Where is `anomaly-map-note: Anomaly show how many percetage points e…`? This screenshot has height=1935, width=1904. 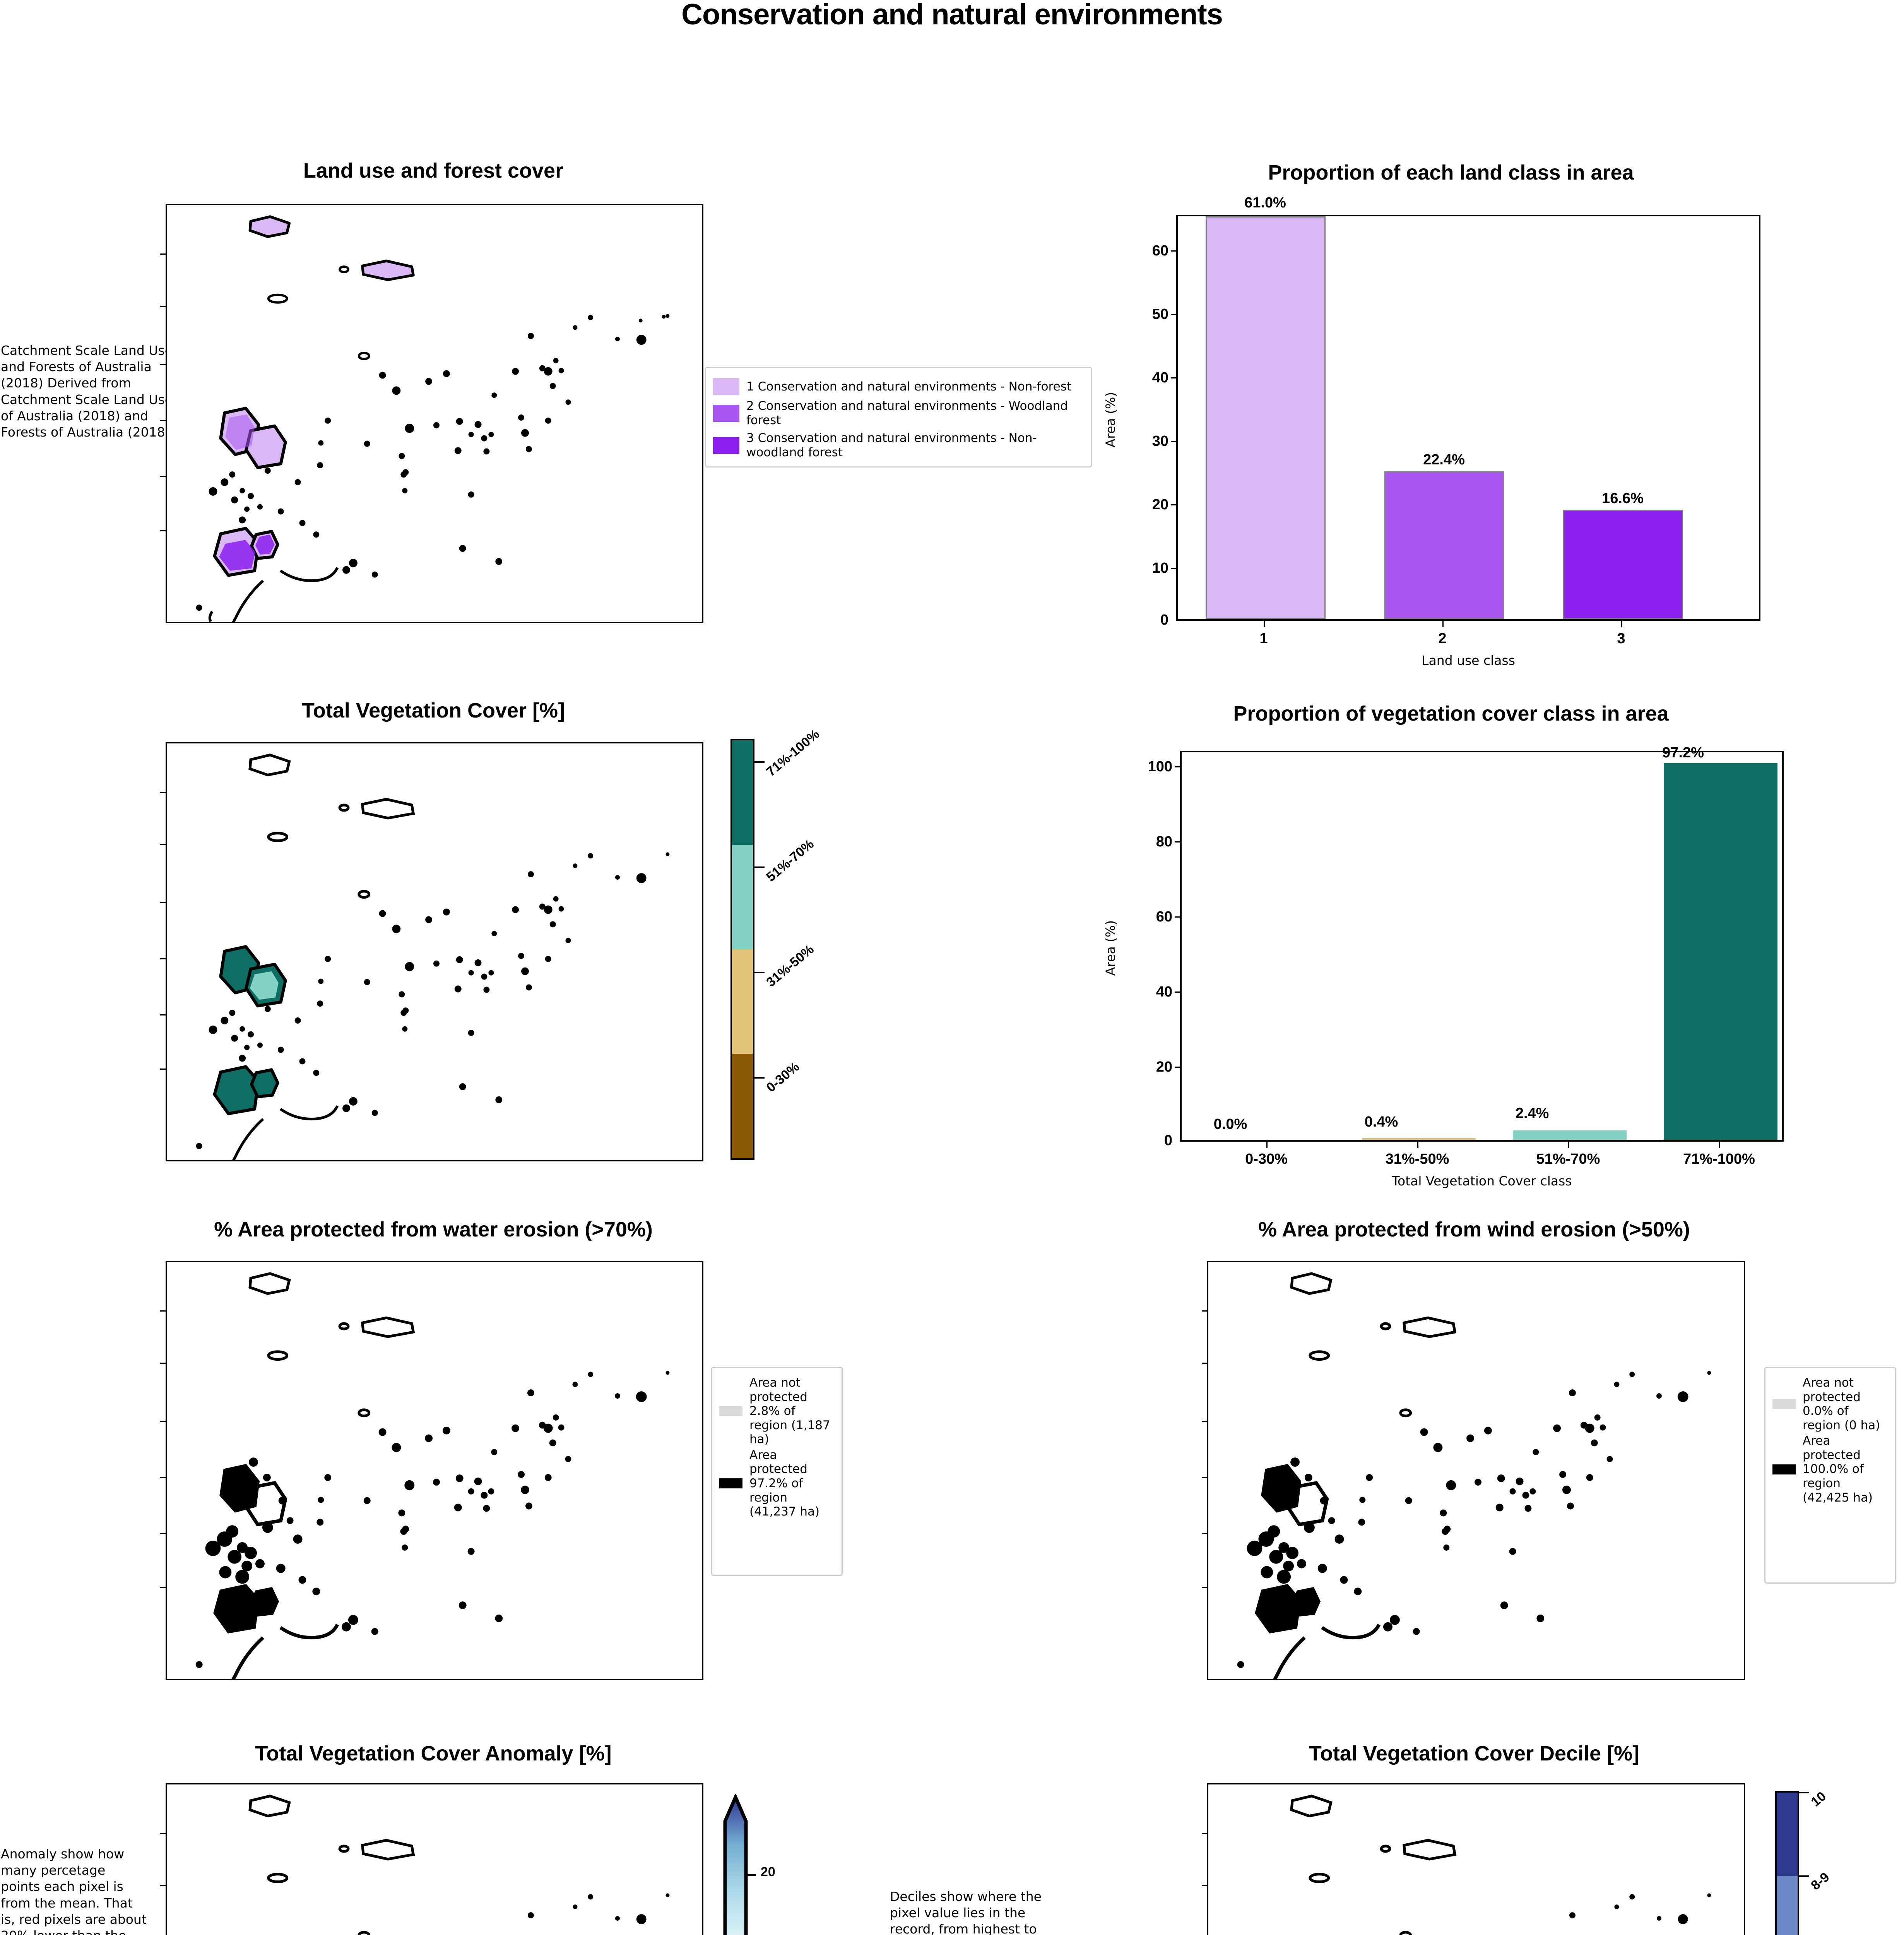 anomaly-map-note: Anomaly show how many percetage points e… is located at coordinates (74, 1890).